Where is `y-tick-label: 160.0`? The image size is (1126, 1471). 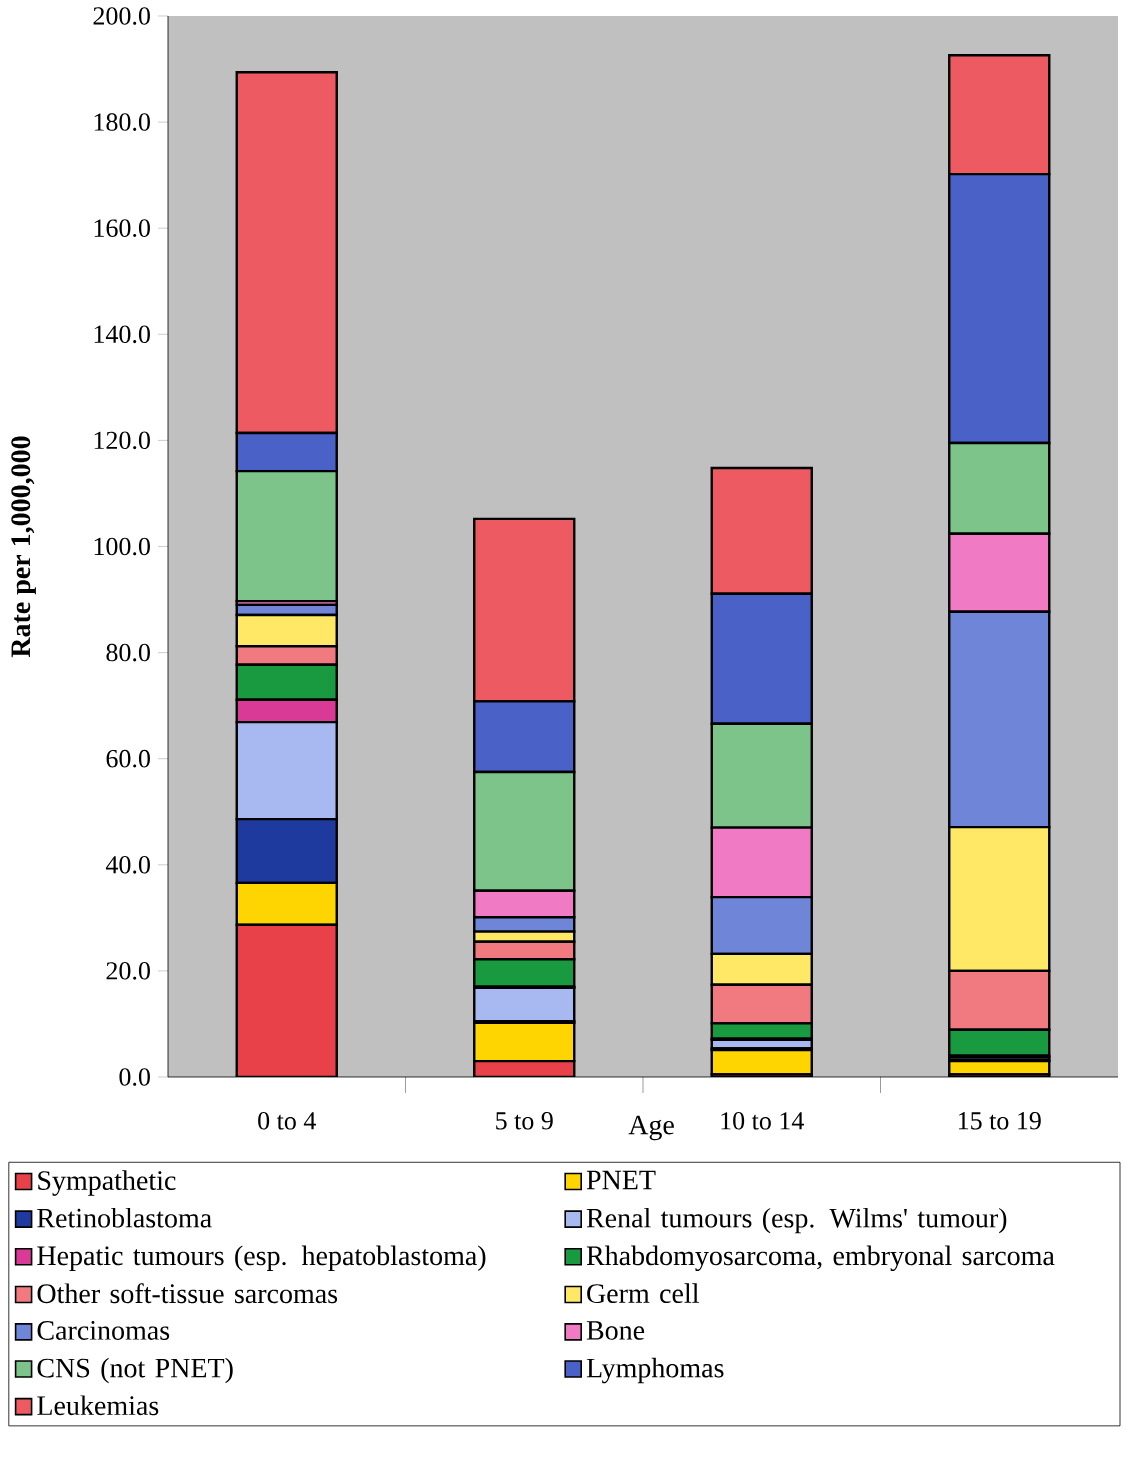 y-tick-label: 160.0 is located at coordinates (122, 228).